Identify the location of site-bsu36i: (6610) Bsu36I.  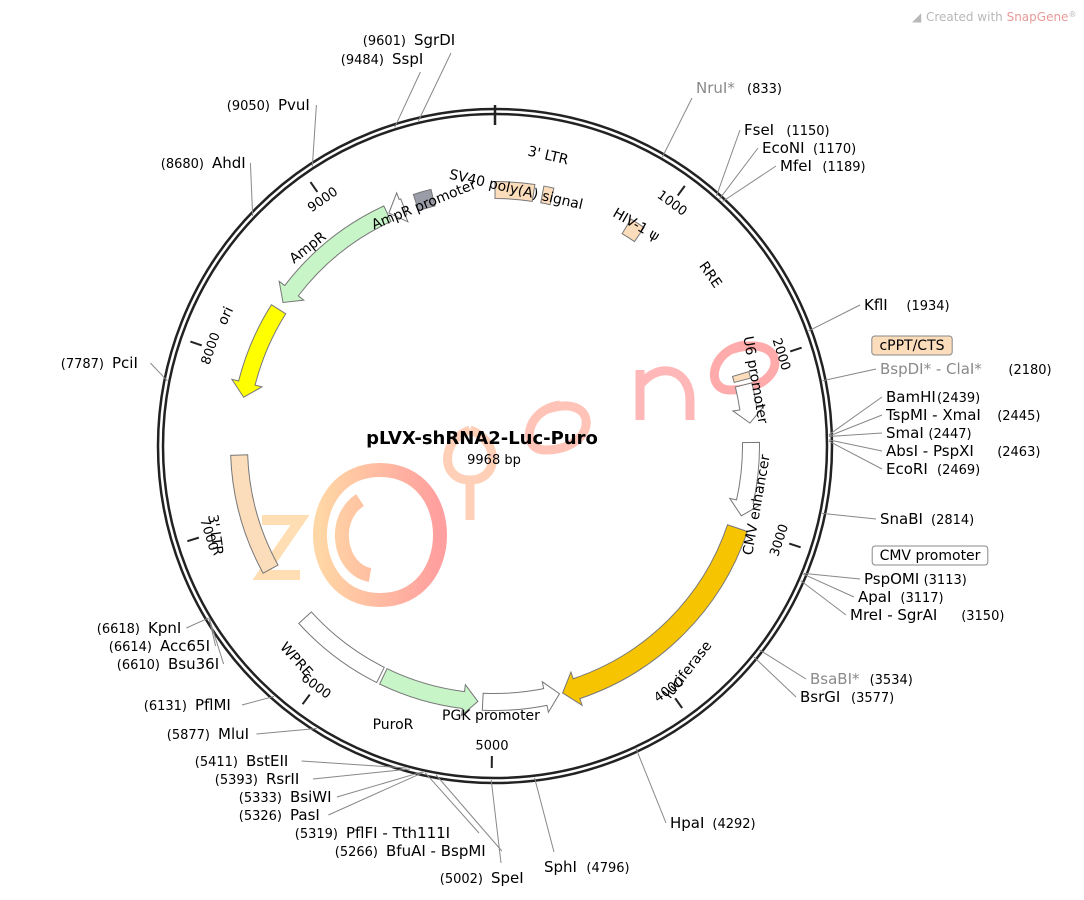
(168, 664).